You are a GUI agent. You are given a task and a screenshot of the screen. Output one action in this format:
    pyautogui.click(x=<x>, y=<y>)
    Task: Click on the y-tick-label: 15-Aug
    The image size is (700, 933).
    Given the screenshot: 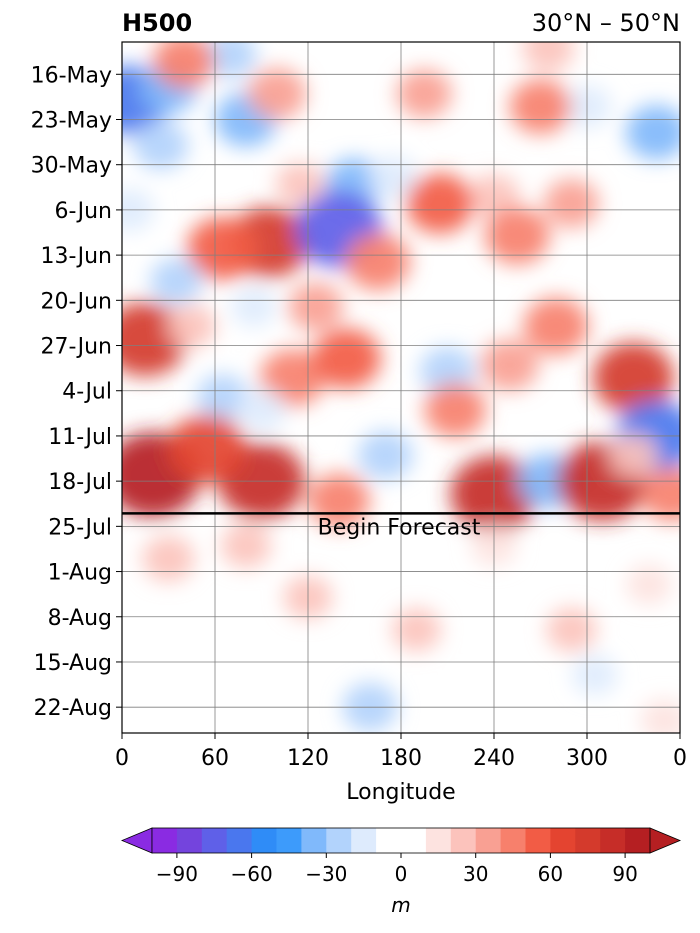 What is the action you would take?
    pyautogui.click(x=73, y=663)
    